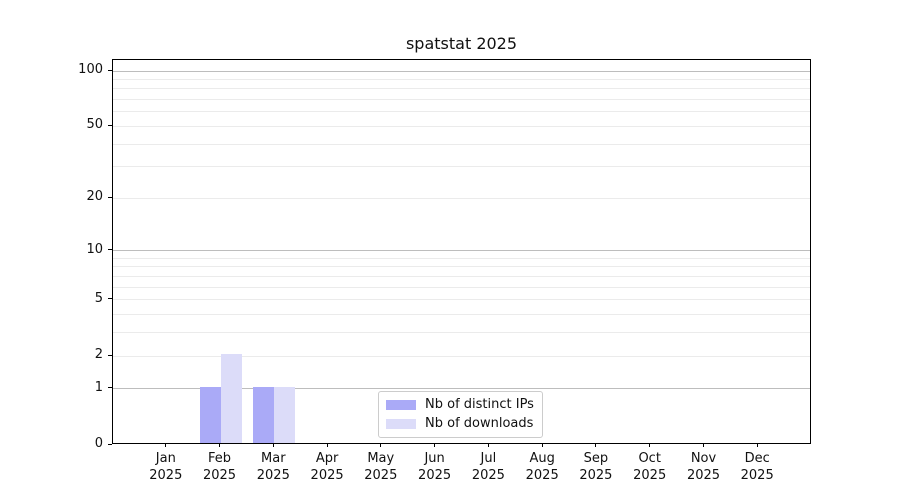 The width and height of the screenshot is (900, 500). I want to click on y-tick-label: 20, so click(94, 197).